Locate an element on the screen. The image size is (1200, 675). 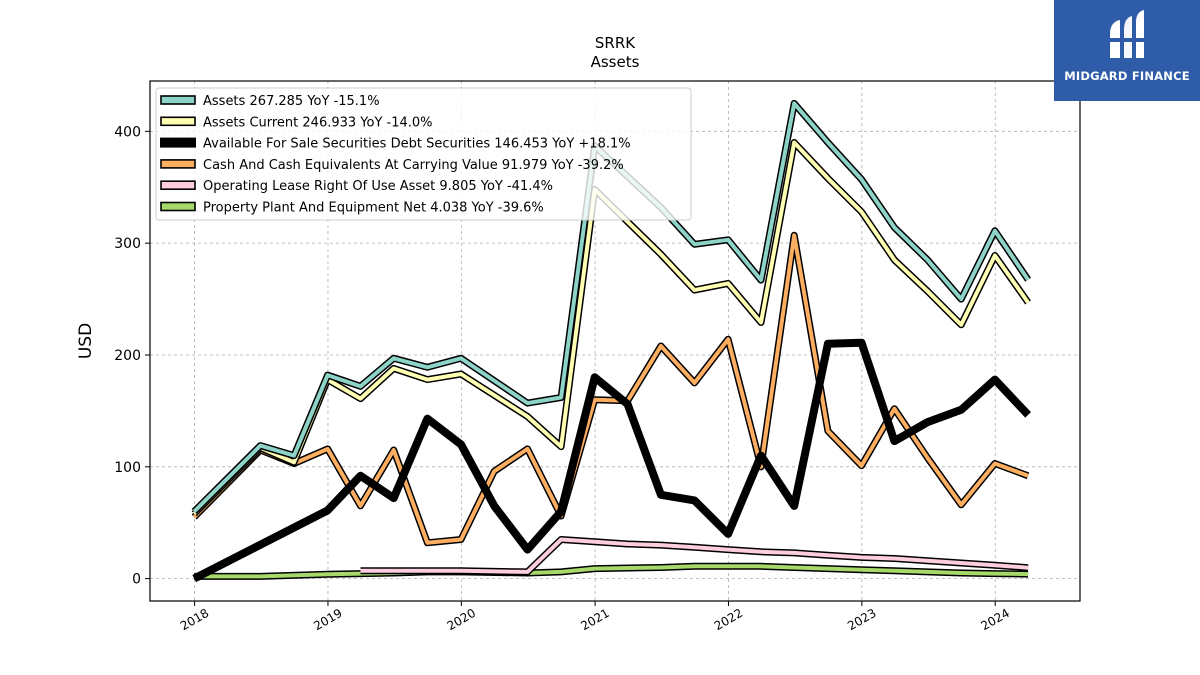
x-tick-label: 2022 is located at coordinates (728, 619).